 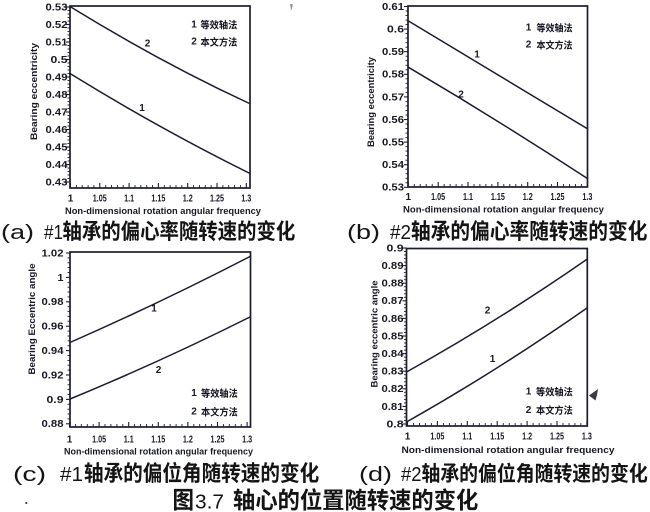 I want to click on svg-text: (b), so click(x=363, y=233).